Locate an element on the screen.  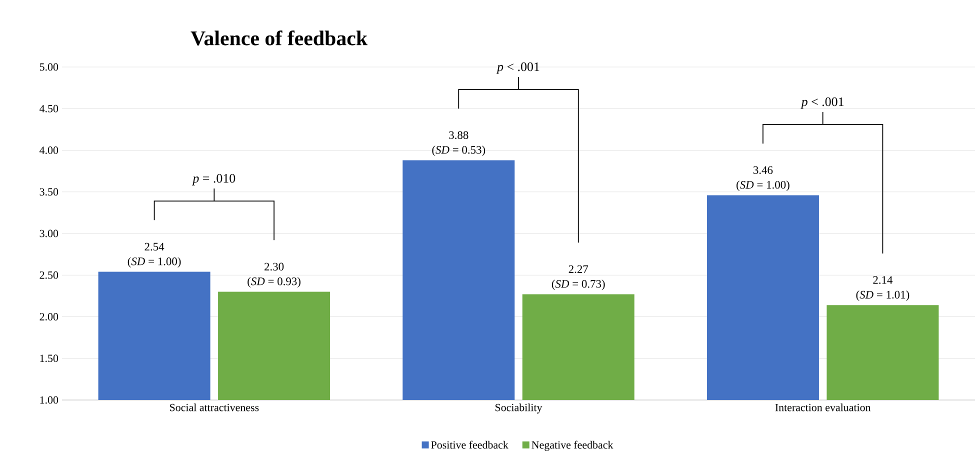
y-tick-label: 1.50 is located at coordinates (49, 358).